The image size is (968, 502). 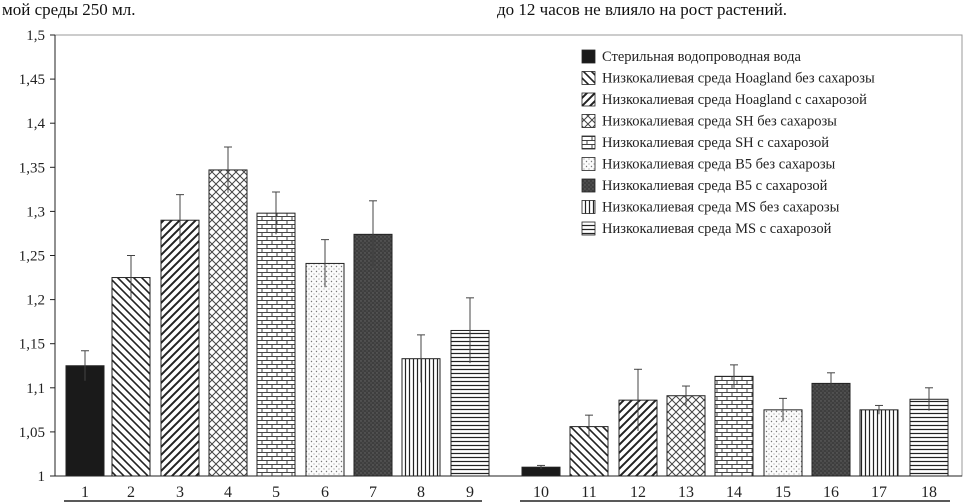 What do you see at coordinates (85, 492) in the screenshot?
I see `x-tick-label: 1` at bounding box center [85, 492].